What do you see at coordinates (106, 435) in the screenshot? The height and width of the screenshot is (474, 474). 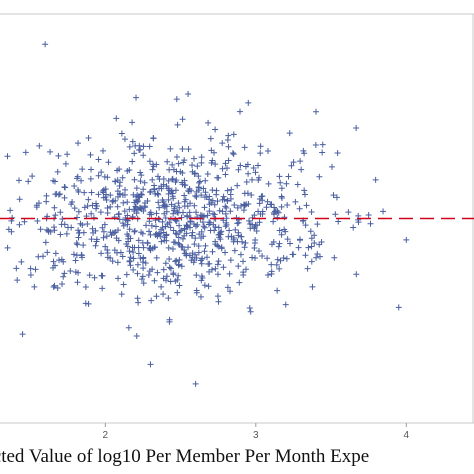 I see `x-tick-label: 2` at bounding box center [106, 435].